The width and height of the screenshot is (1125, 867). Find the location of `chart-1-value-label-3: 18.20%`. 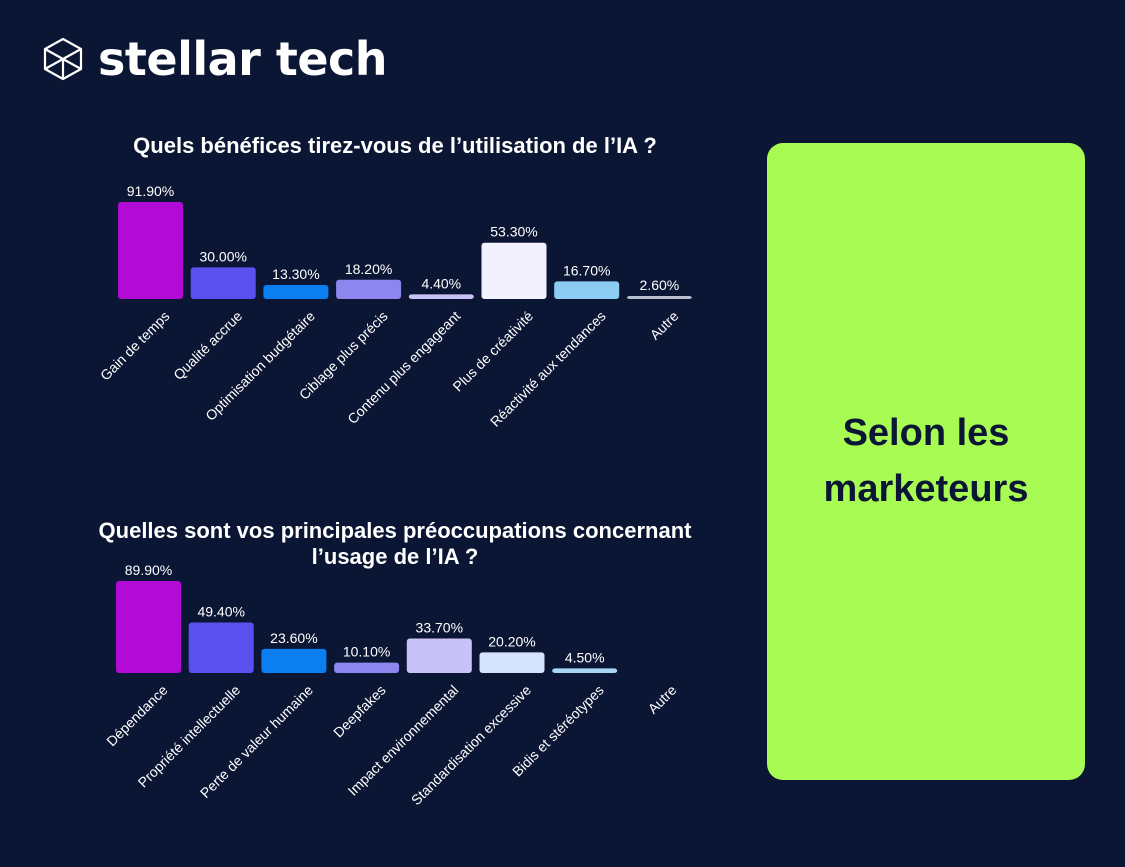

chart-1-value-label-3: 18.20% is located at coordinates (368, 269).